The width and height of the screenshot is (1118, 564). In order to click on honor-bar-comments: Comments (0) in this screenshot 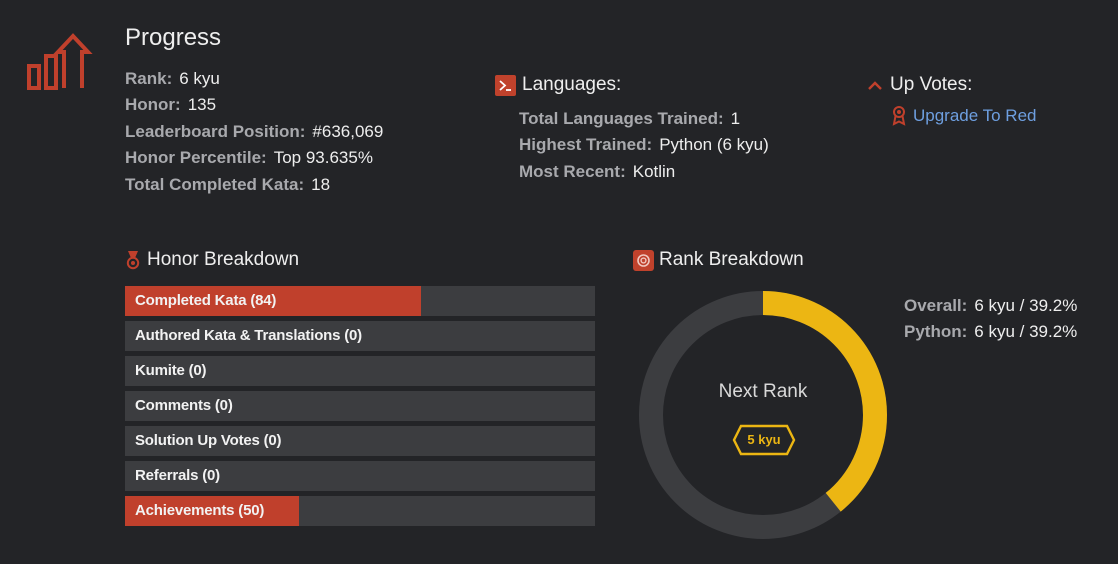, I will do `click(360, 406)`.